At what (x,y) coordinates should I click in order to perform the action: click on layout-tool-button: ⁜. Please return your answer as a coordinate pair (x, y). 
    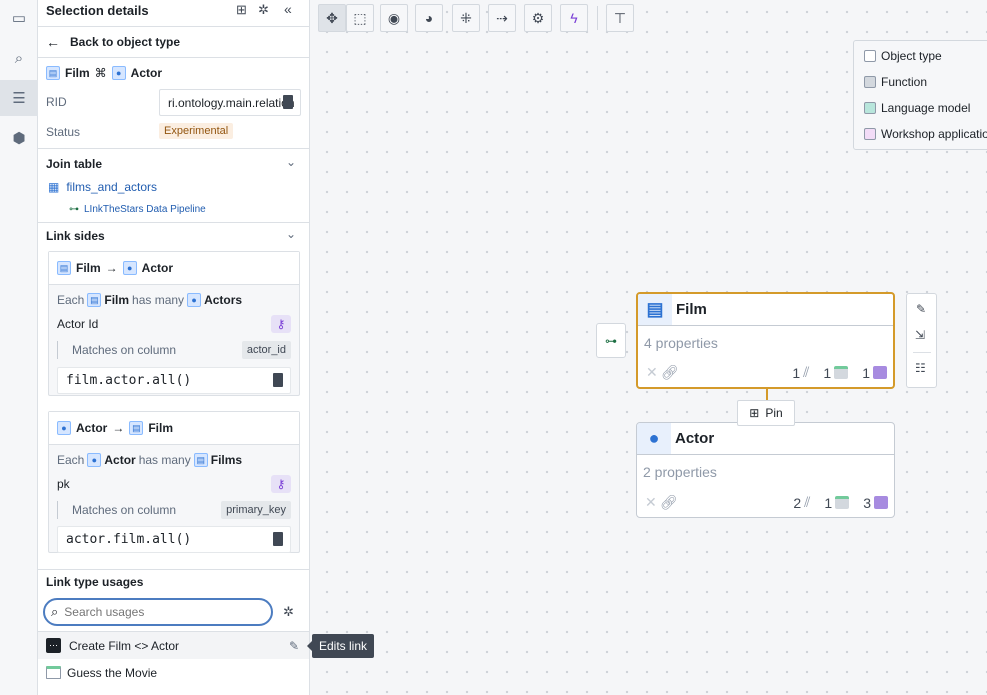
    Looking at the image, I should click on (466, 18).